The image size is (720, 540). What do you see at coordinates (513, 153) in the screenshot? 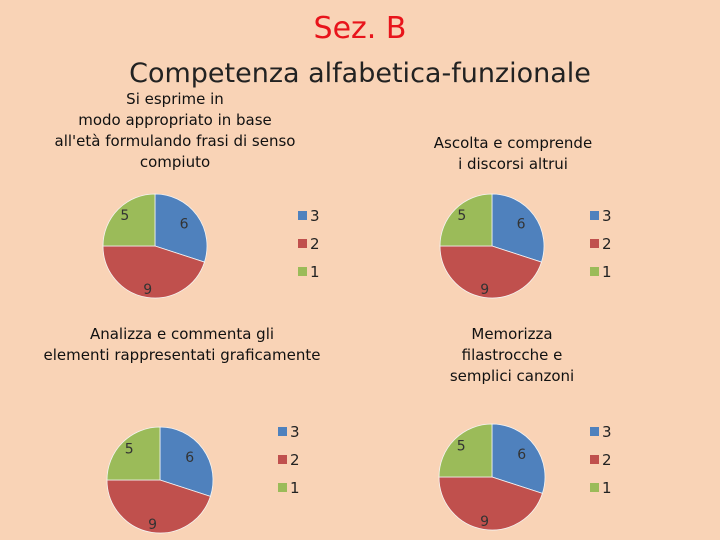
I see `chart-title: Ascolta e comprende i discorsi altrui` at bounding box center [513, 153].